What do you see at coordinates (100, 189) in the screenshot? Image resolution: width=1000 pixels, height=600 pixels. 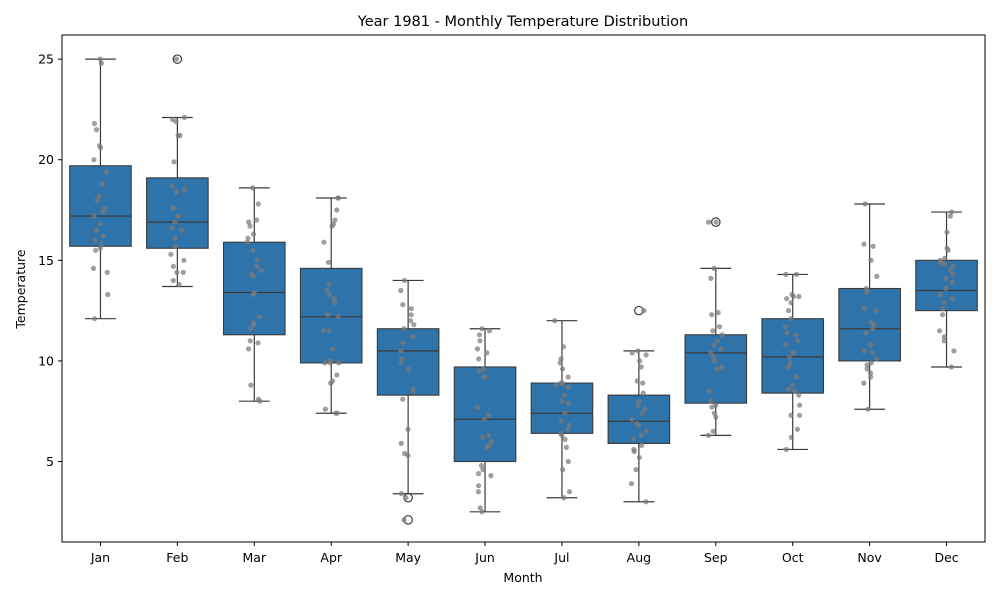 I see `points-jan` at bounding box center [100, 189].